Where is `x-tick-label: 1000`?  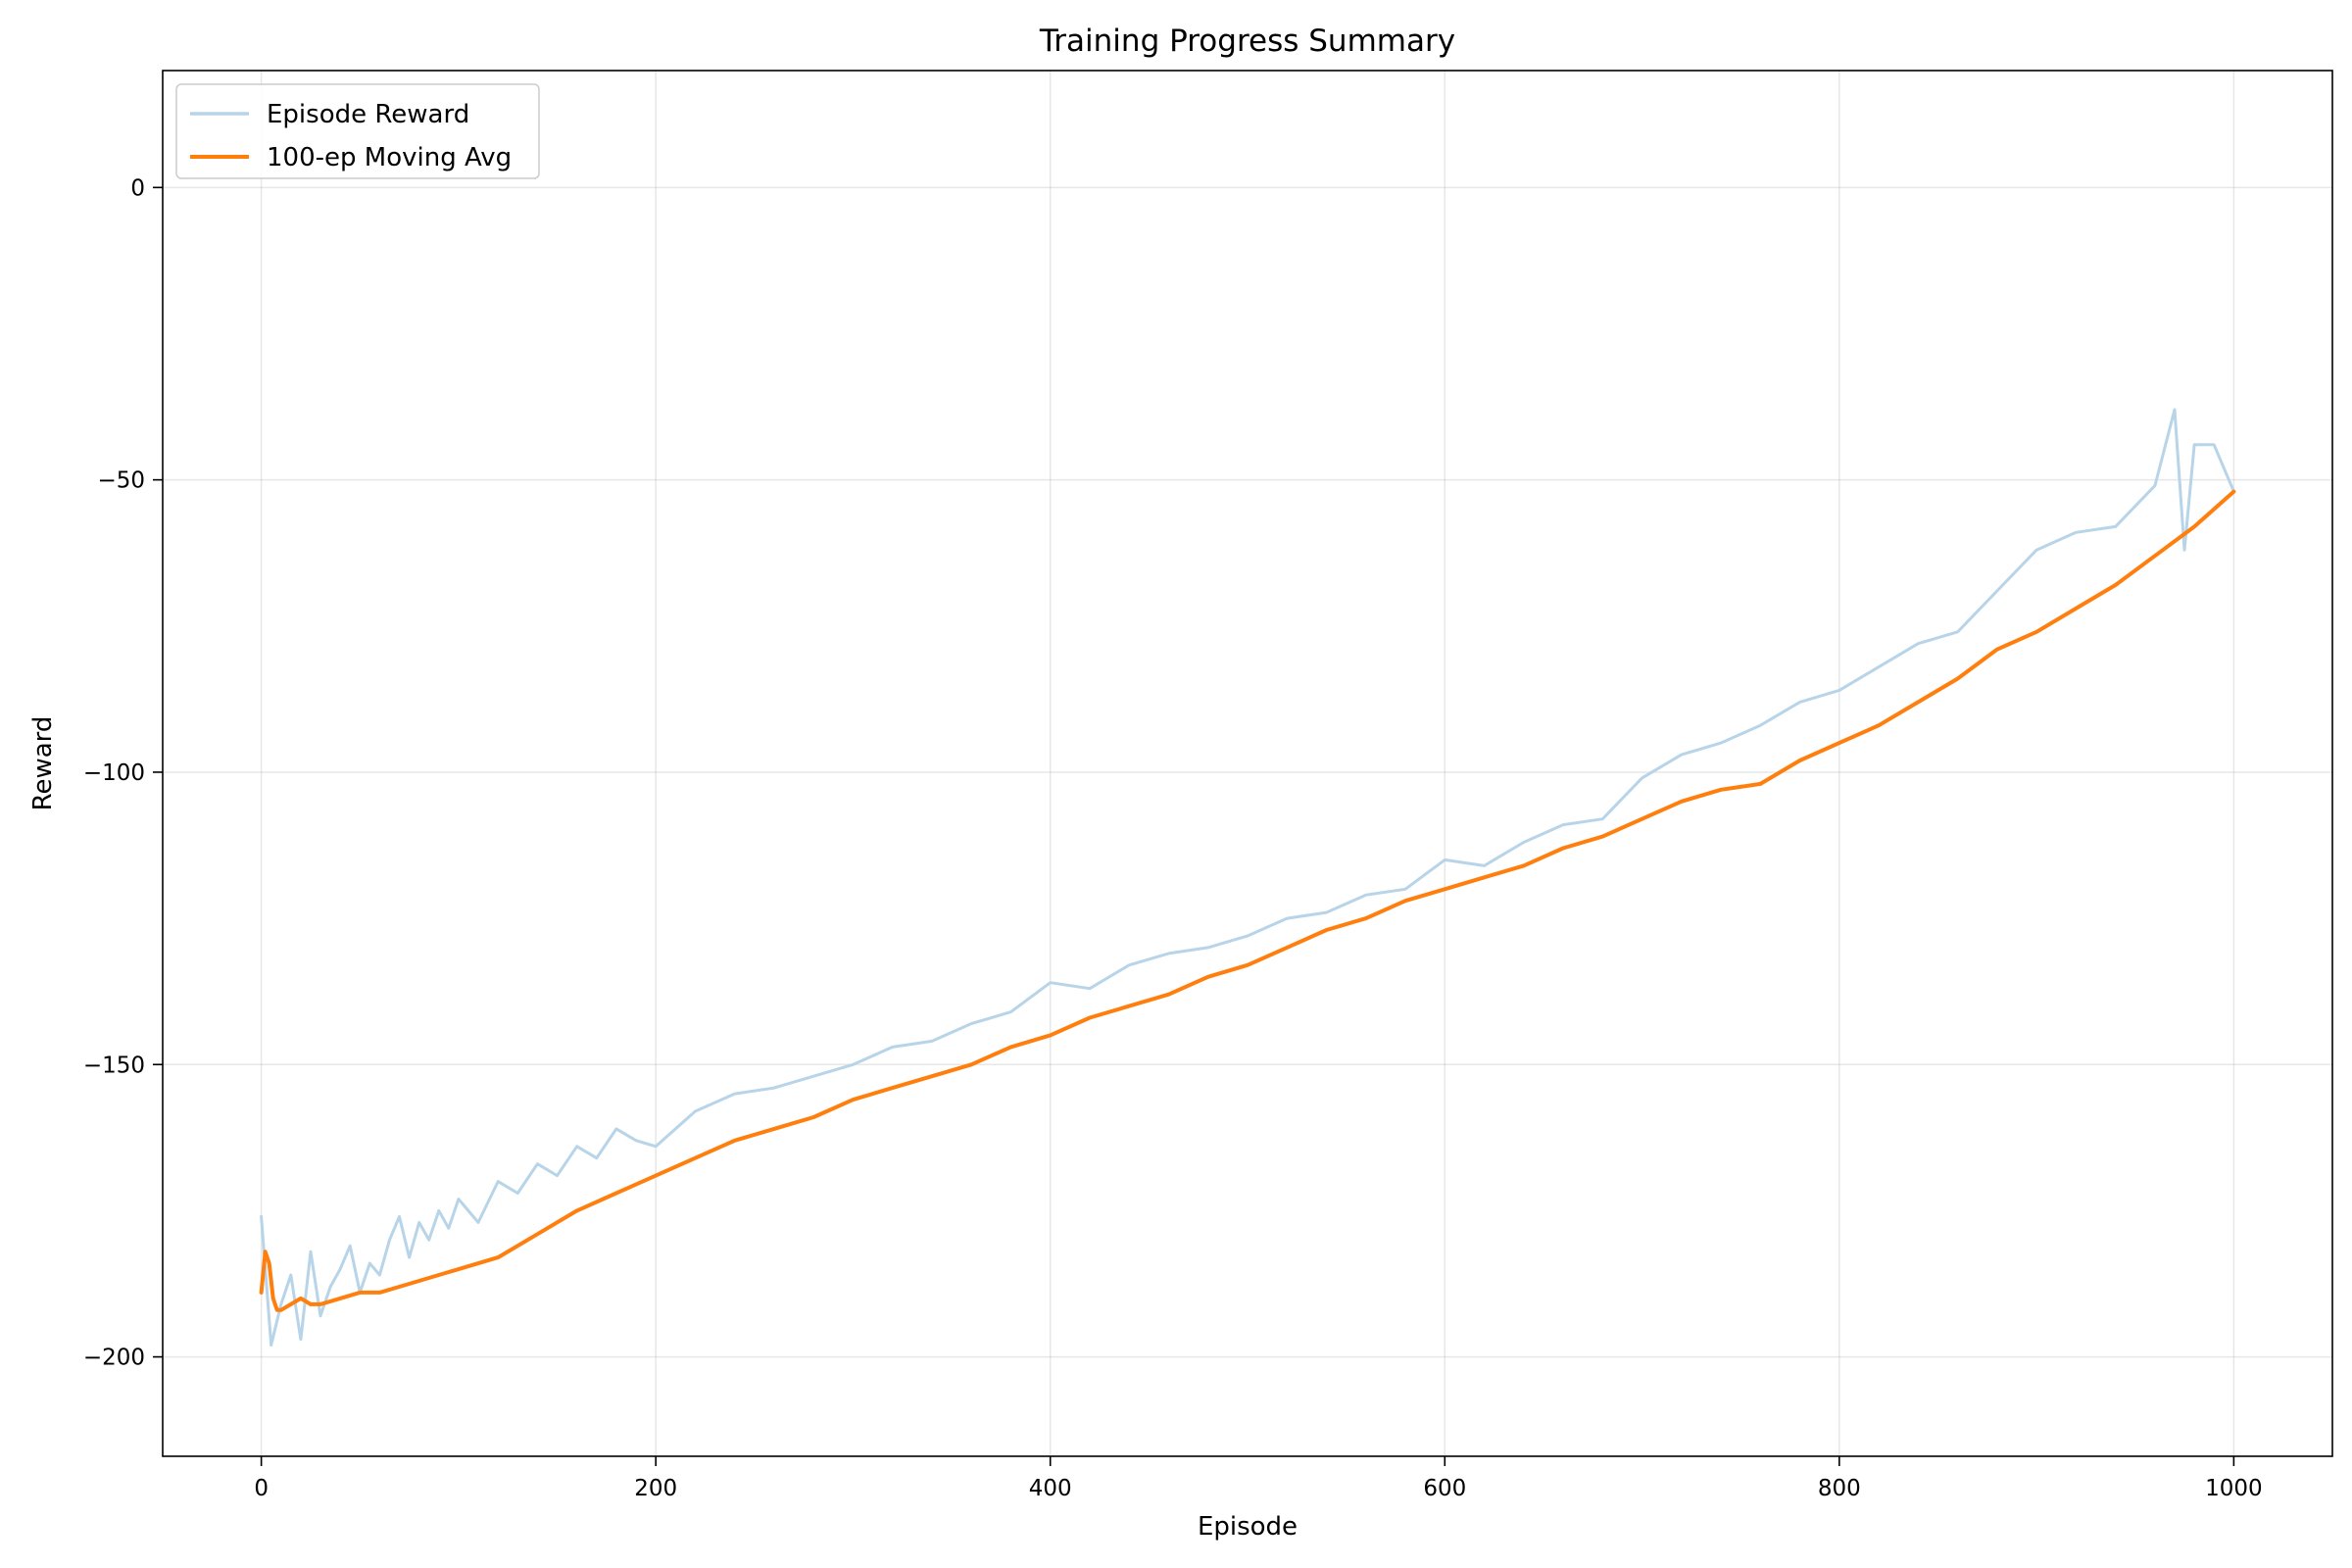
x-tick-label: 1000 is located at coordinates (2234, 1488).